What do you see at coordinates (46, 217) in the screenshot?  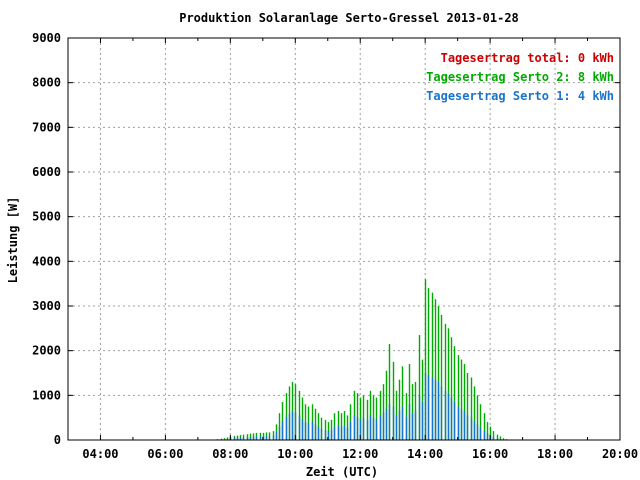 I see `y-tick-label: 5000` at bounding box center [46, 217].